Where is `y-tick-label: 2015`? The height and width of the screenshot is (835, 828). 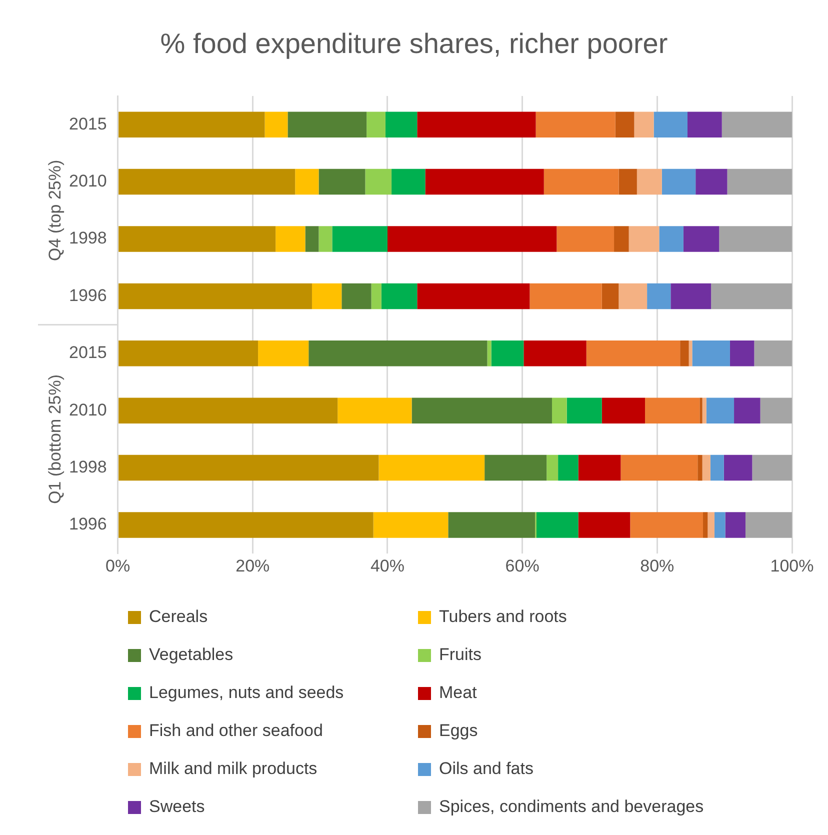 y-tick-label: 2015 is located at coordinates (87, 352).